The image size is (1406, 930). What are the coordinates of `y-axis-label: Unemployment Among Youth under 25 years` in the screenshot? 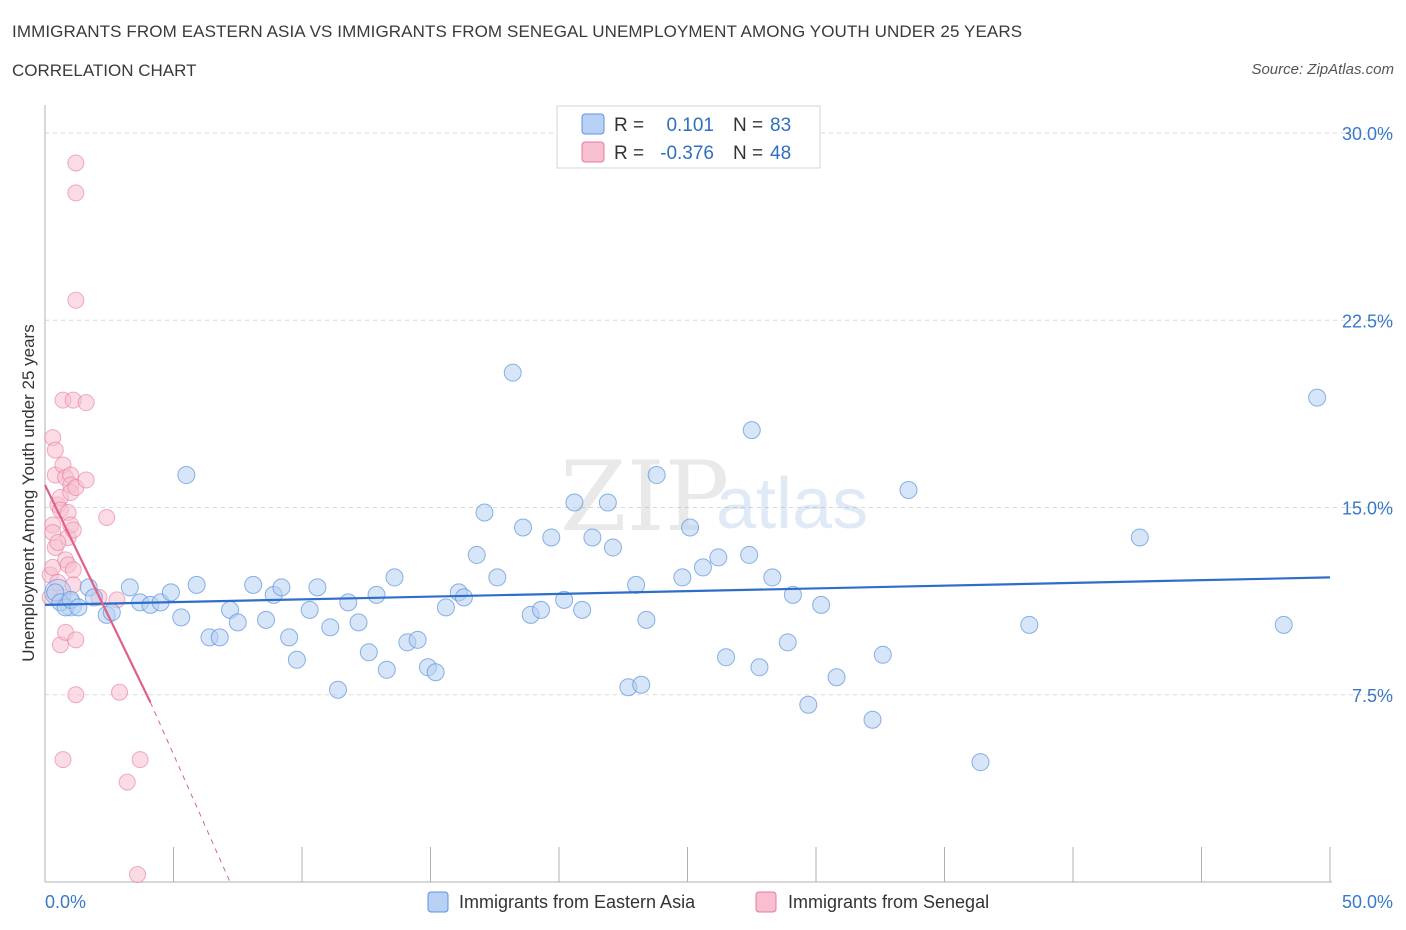 It's located at (28, 492).